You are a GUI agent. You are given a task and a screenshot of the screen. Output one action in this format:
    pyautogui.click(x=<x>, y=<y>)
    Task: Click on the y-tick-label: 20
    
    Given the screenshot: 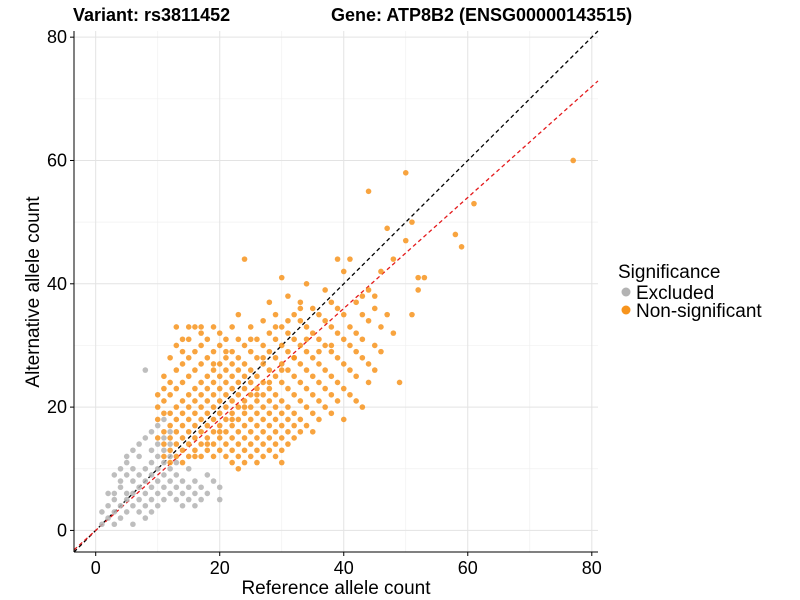 What is the action you would take?
    pyautogui.click(x=57, y=407)
    